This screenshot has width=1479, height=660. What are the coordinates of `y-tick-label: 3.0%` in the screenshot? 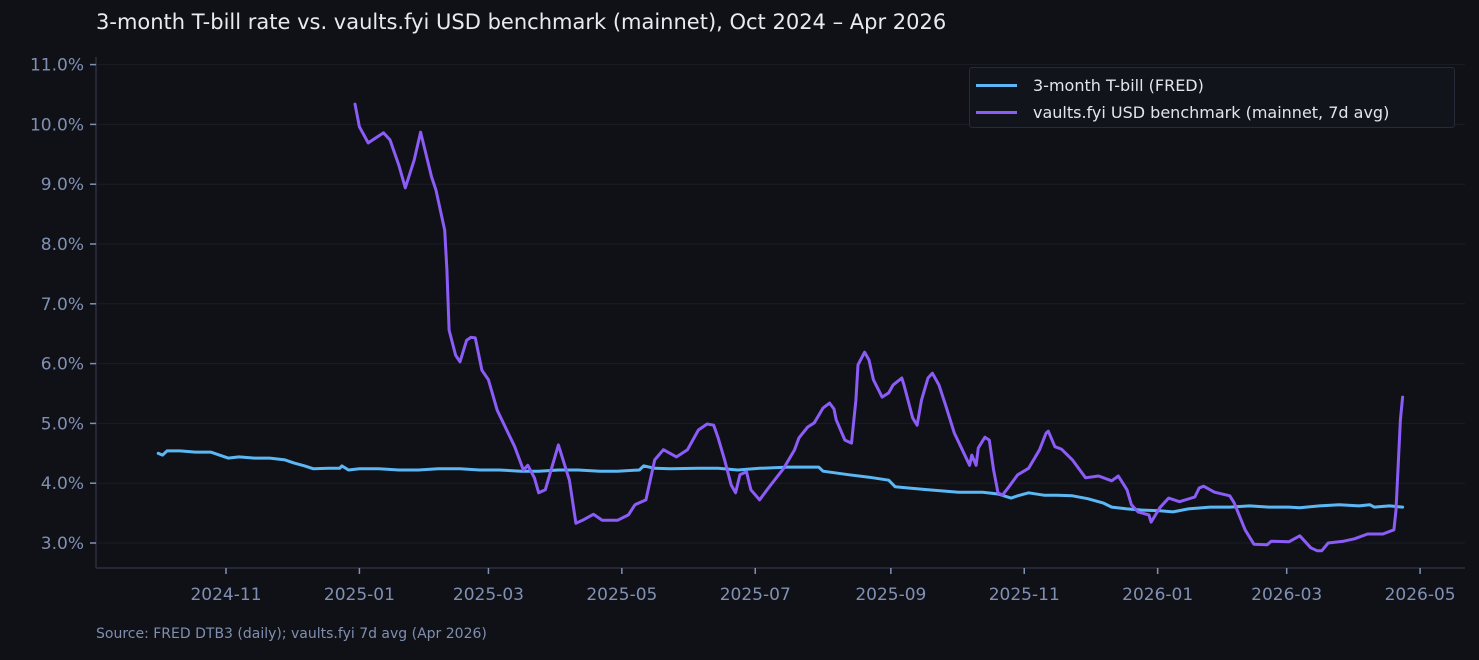 It's located at (62, 544).